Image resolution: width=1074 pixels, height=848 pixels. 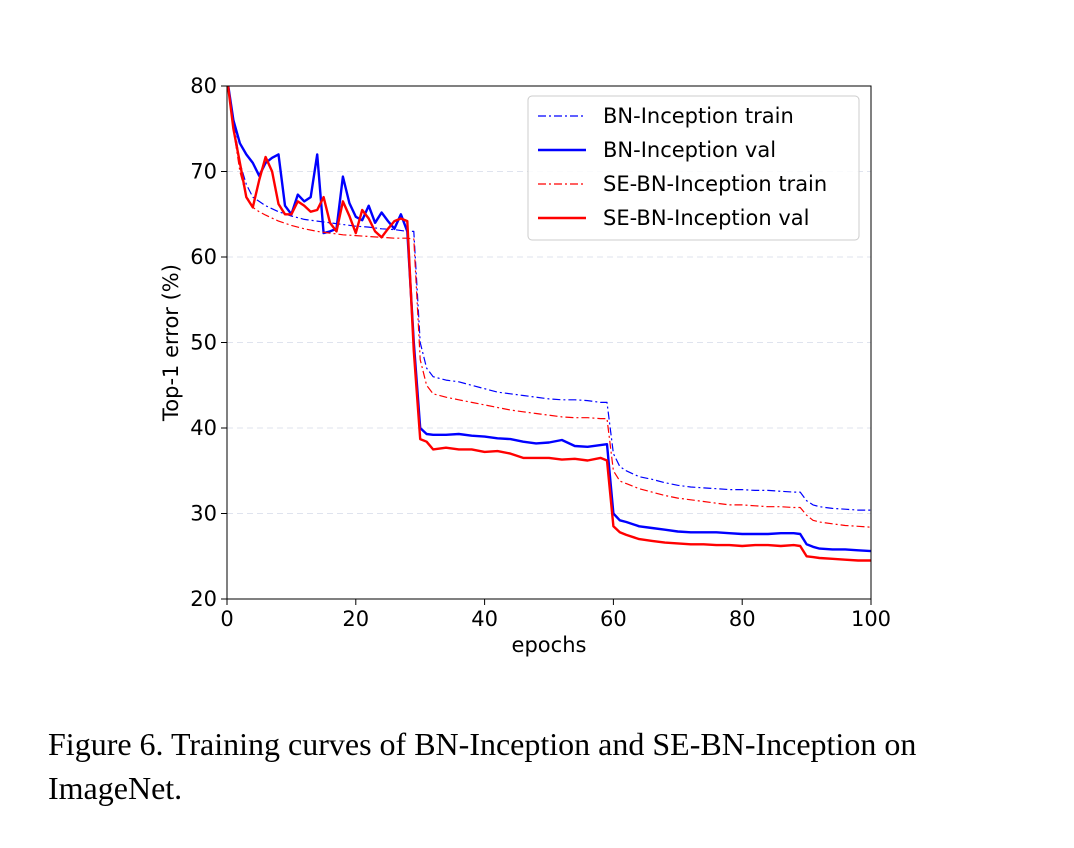 I want to click on legend-entry-label: BN-Inception val, so click(x=689, y=150).